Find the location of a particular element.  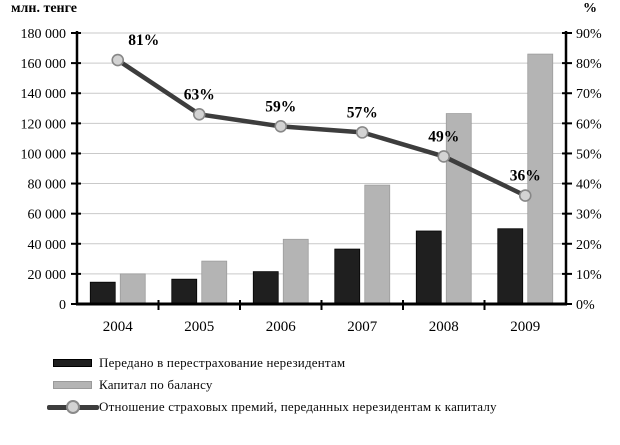

year-label: 2009 is located at coordinates (525, 327).